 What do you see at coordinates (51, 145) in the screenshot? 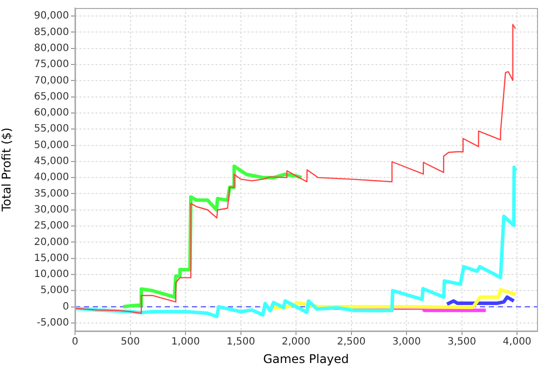
I see `y-tick-label: 50,000` at bounding box center [51, 145].